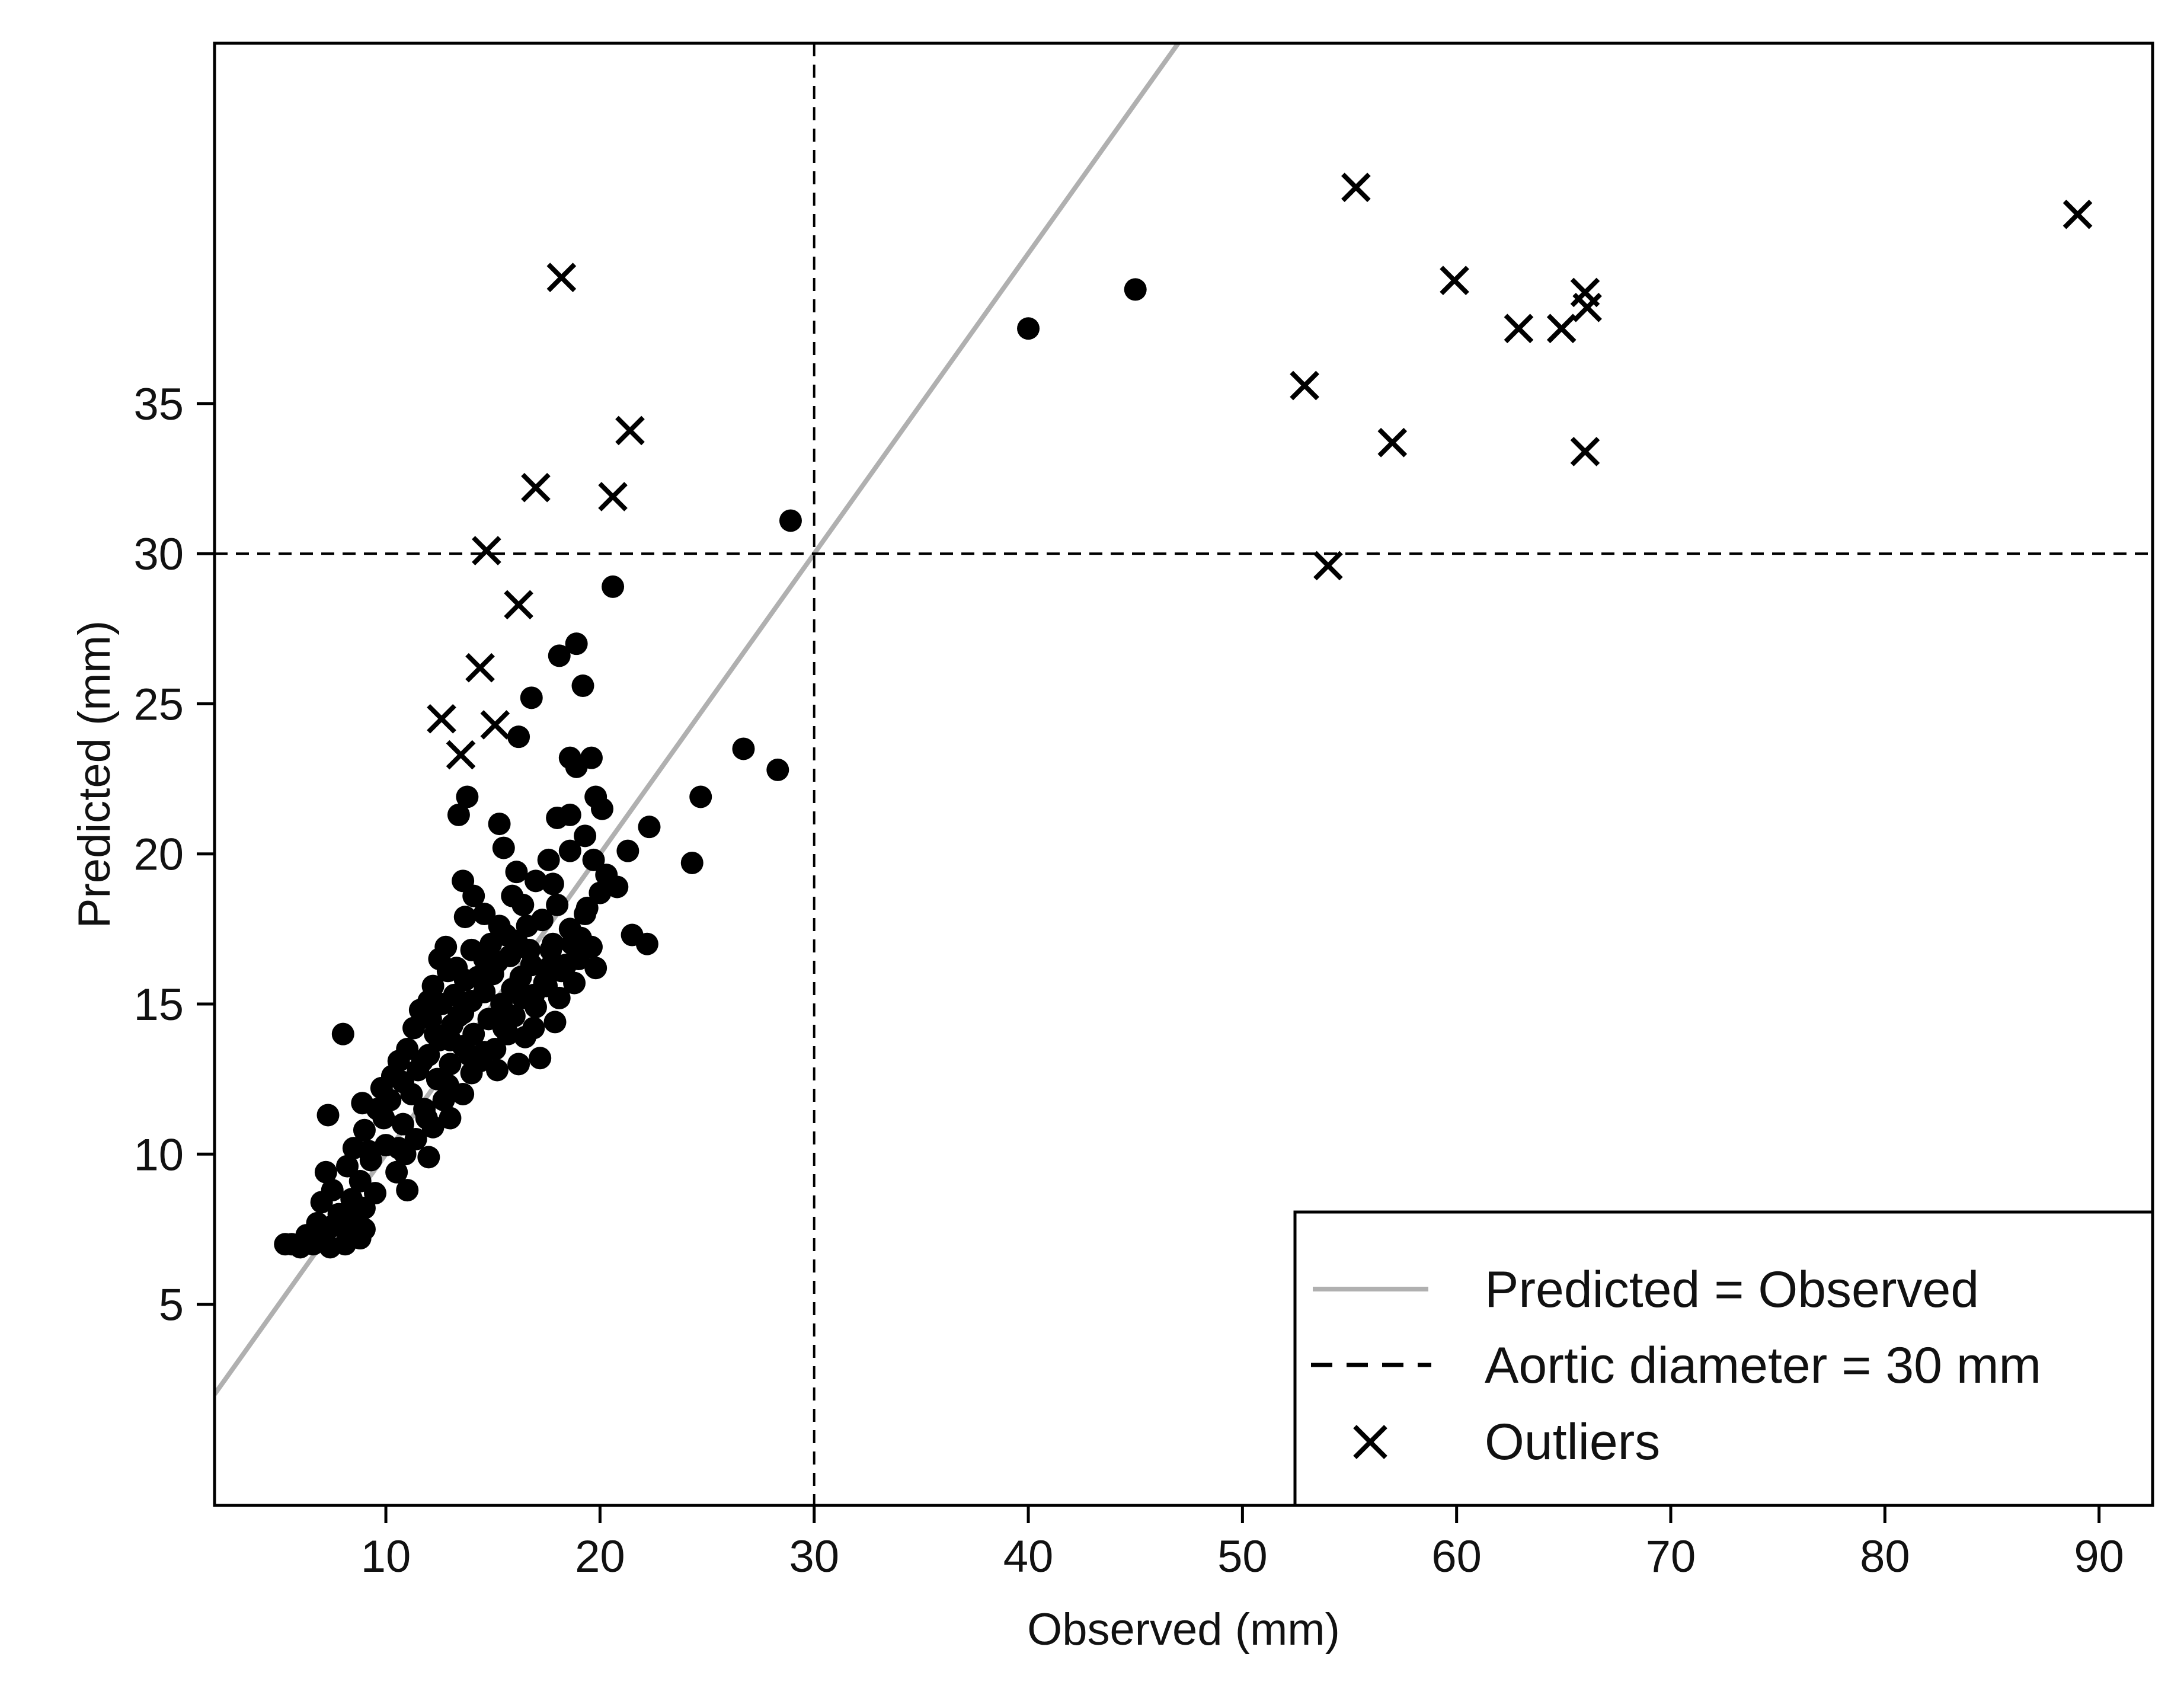 Image resolution: width=2184 pixels, height=1685 pixels. I want to click on legend-swatch-outlier-icon, so click(1370, 1442).